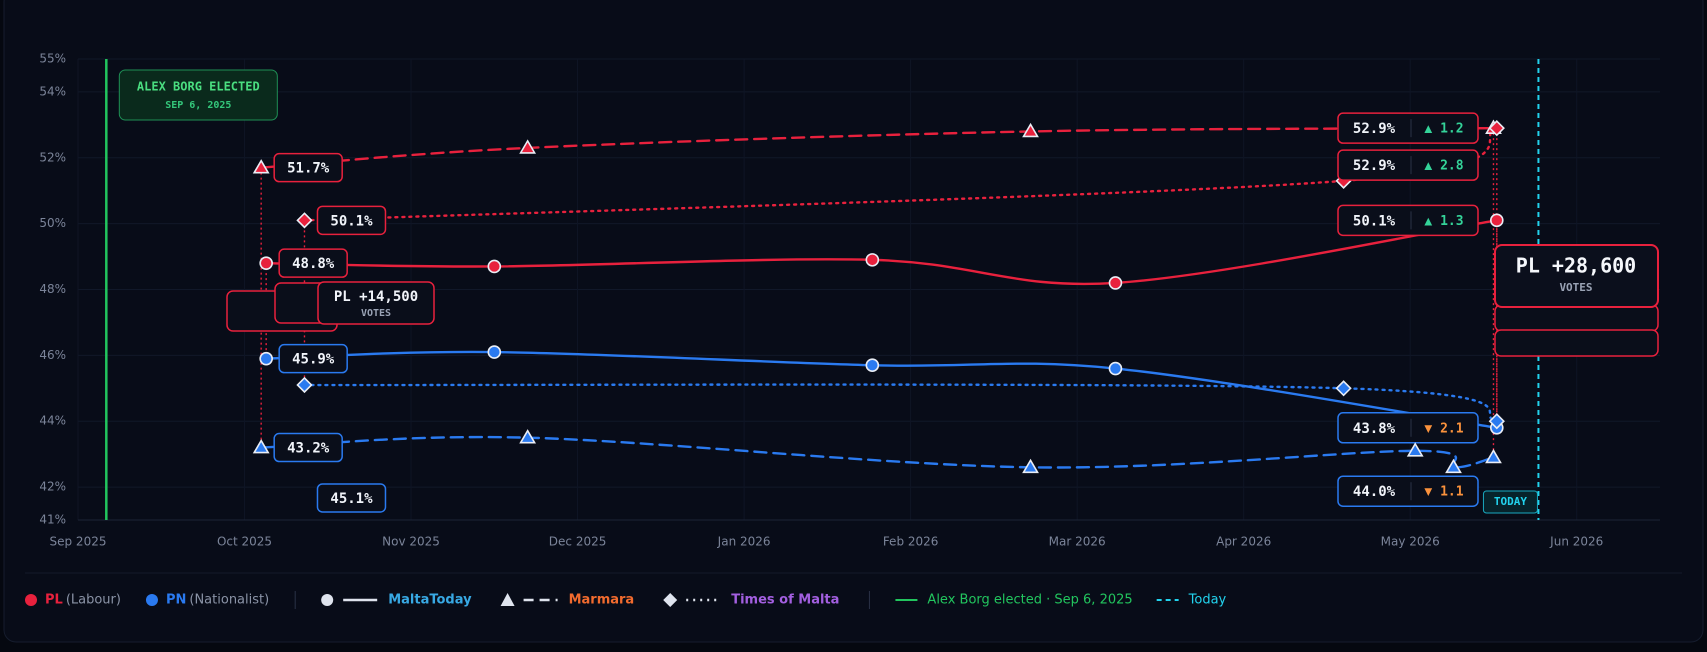 The height and width of the screenshot is (652, 1707). Describe the element at coordinates (52, 355) in the screenshot. I see `y-tick-label: 46%` at that location.